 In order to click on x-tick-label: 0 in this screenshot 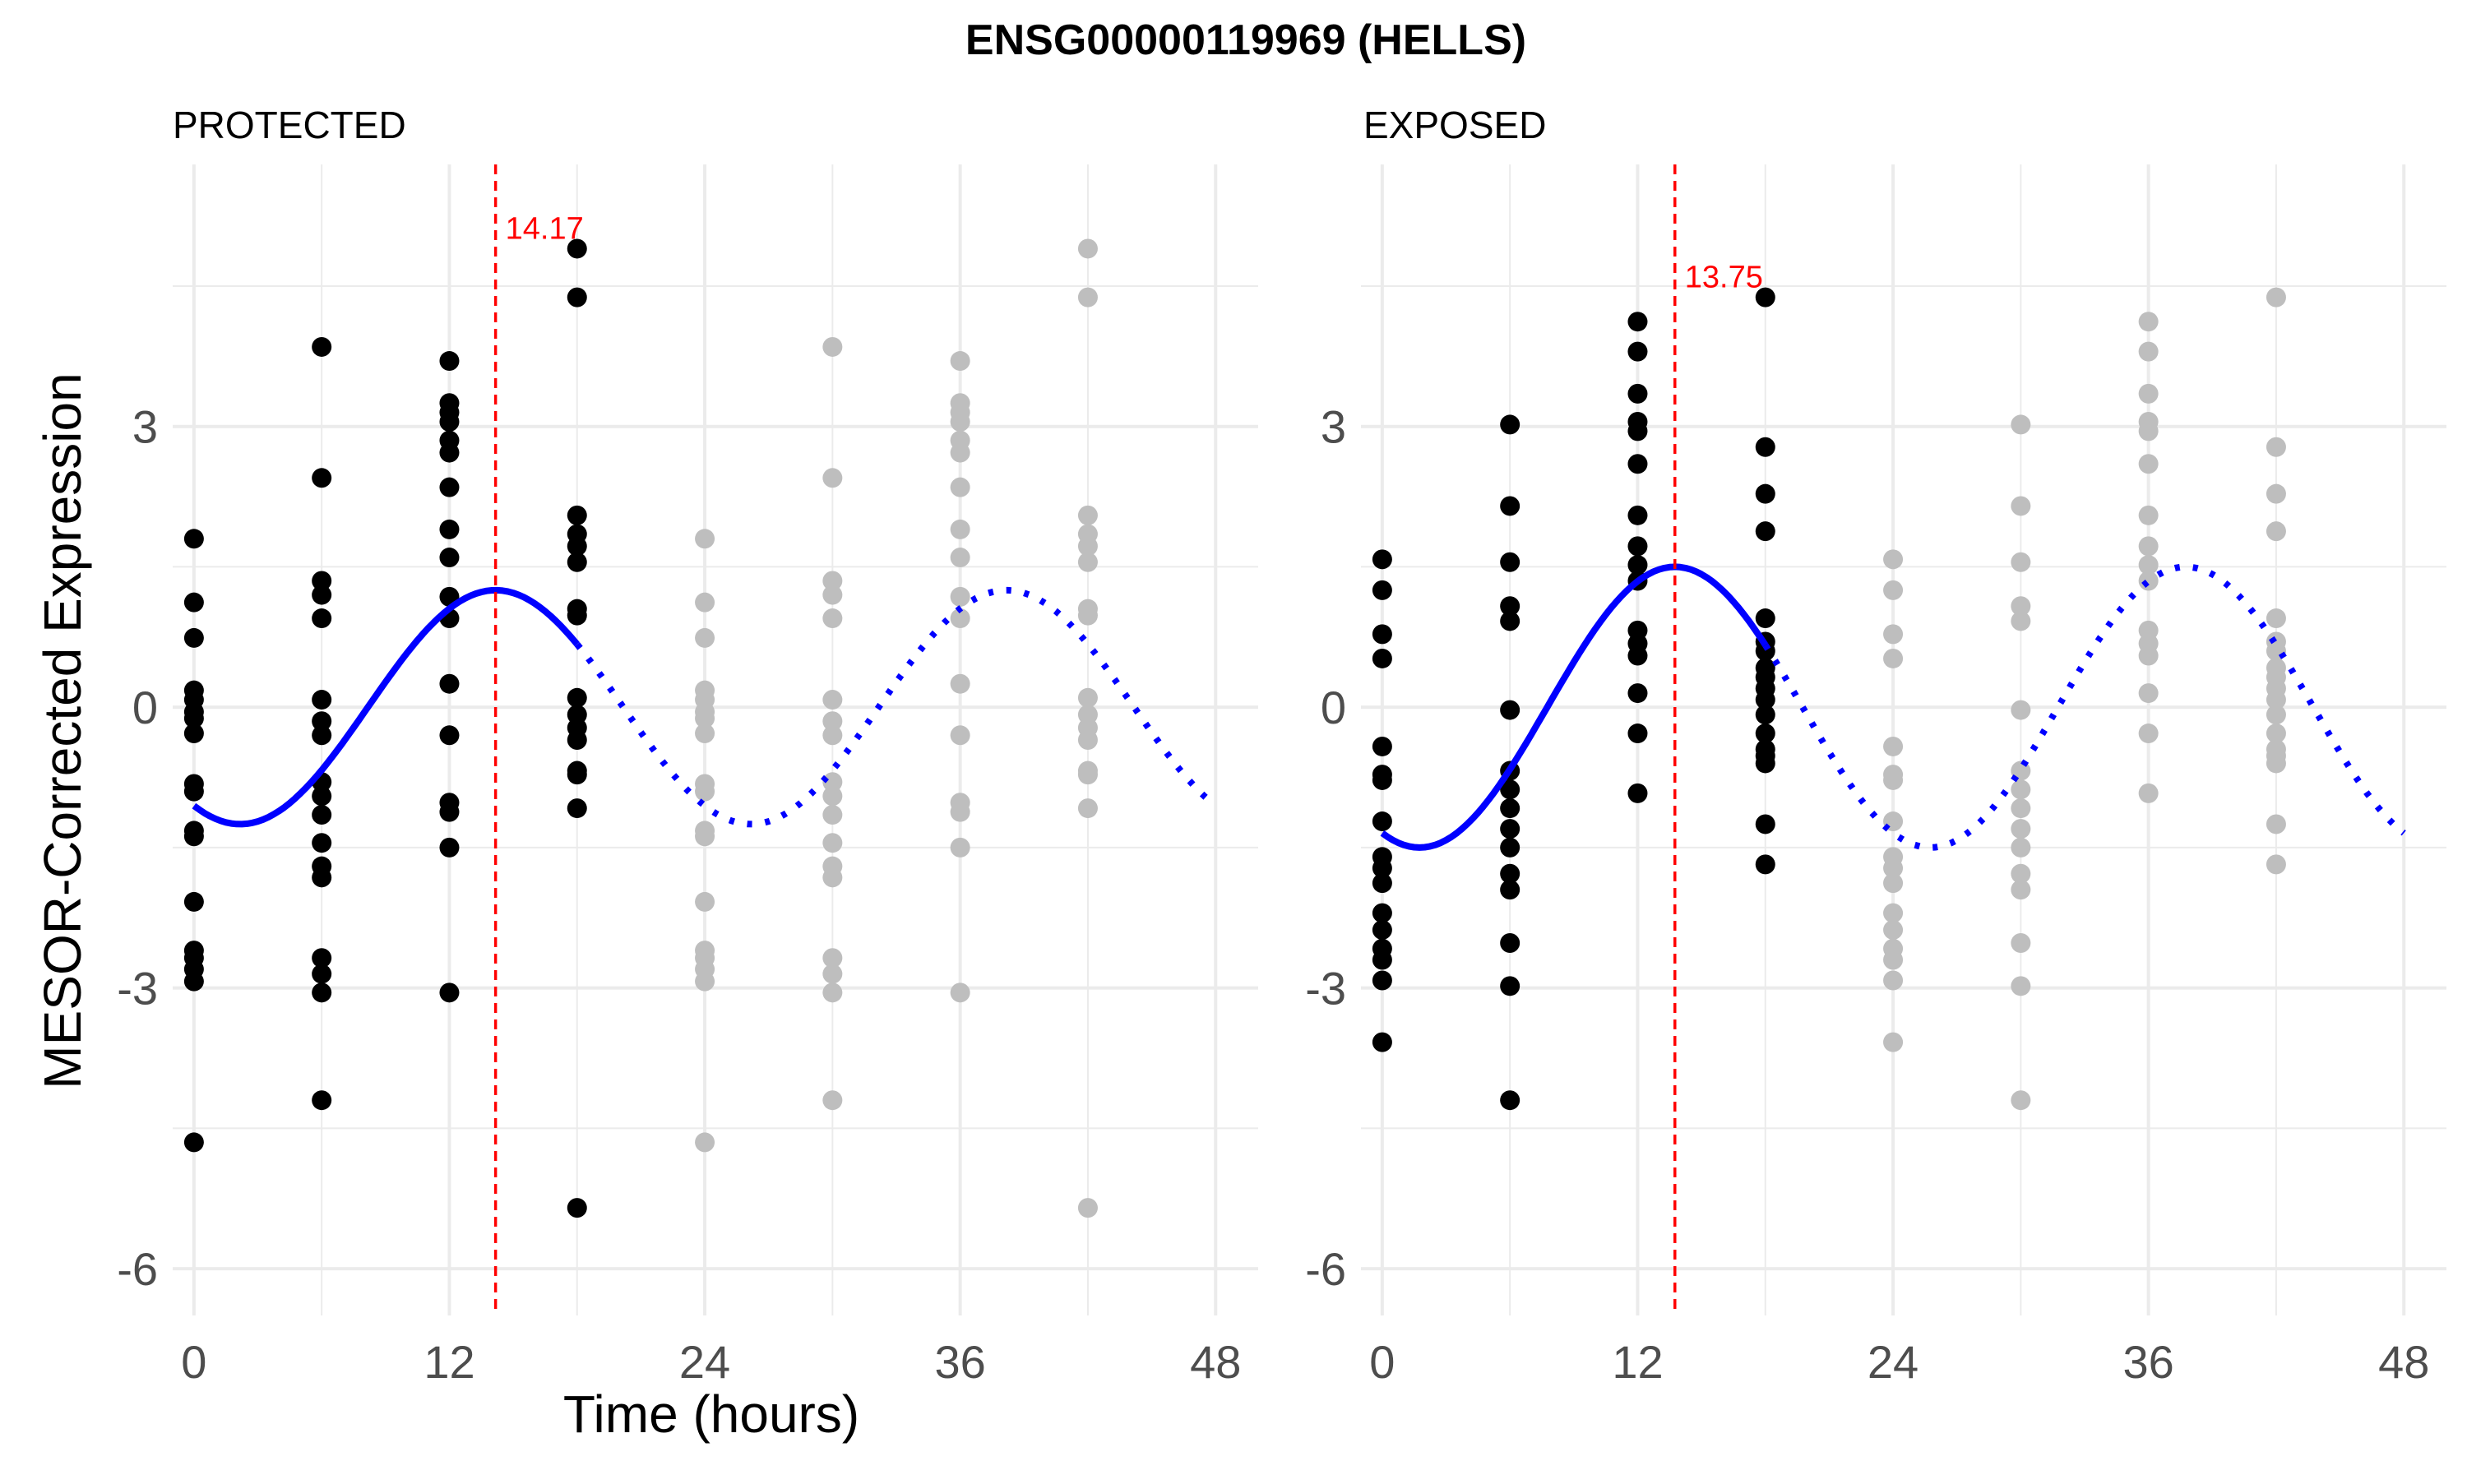, I will do `click(1382, 1362)`.